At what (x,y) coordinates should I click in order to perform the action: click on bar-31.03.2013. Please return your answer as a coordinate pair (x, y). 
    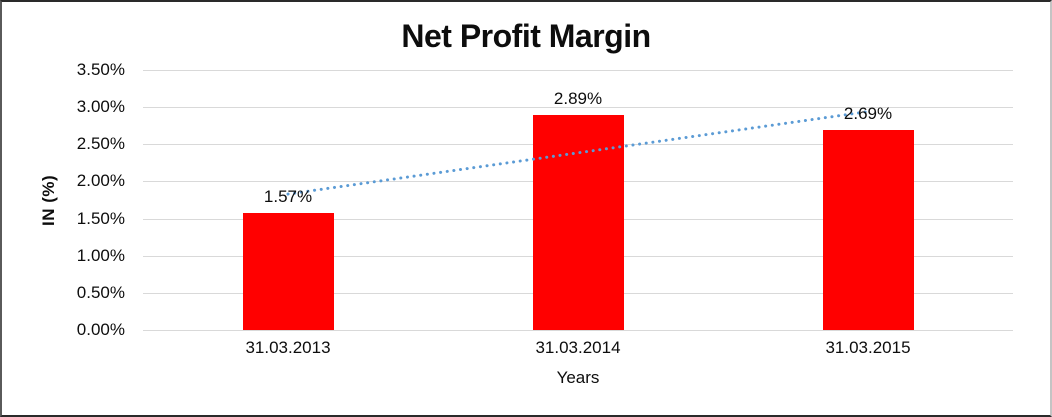
    Looking at the image, I should click on (288, 271).